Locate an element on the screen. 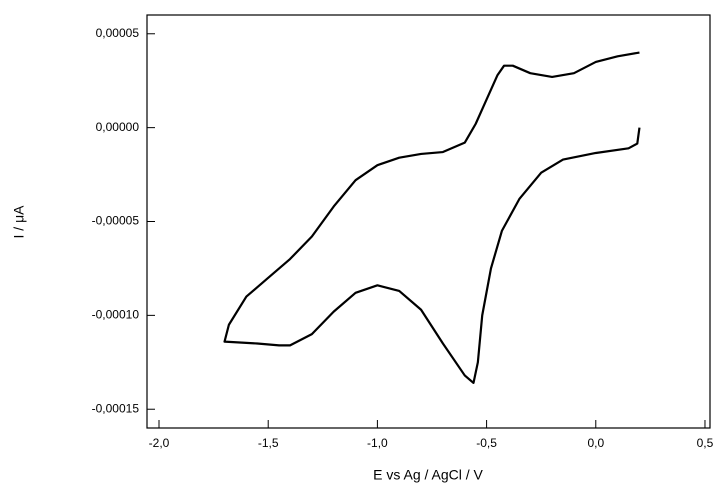  y-tick-label: 0,00005 is located at coordinates (118, 33).